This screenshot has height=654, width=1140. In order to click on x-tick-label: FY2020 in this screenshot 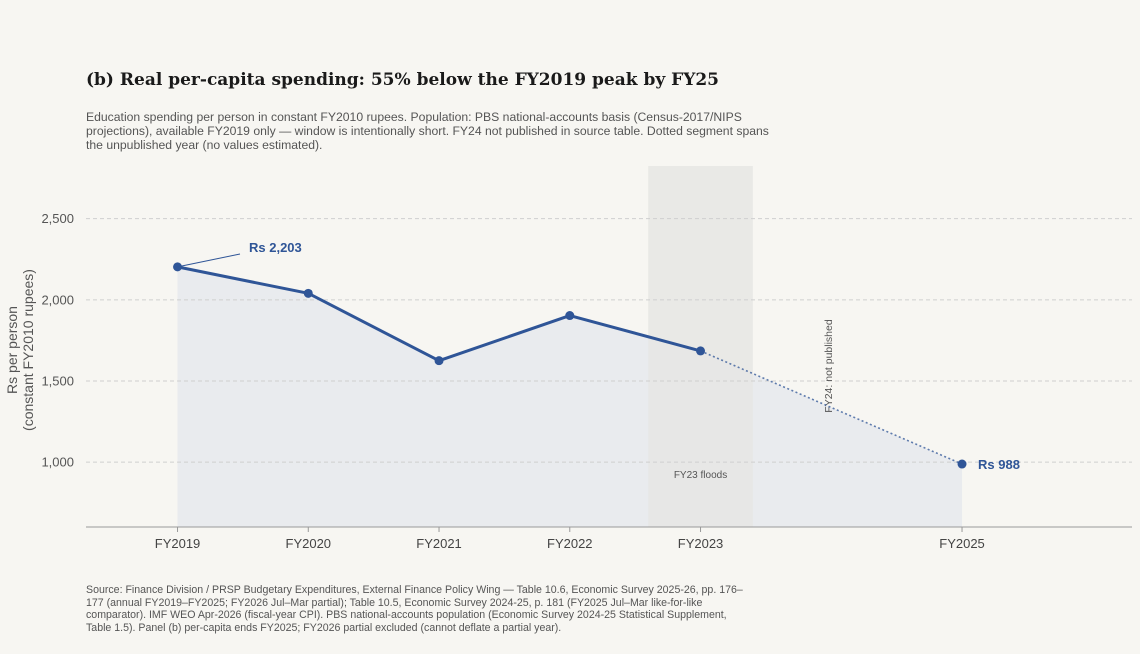, I will do `click(309, 543)`.